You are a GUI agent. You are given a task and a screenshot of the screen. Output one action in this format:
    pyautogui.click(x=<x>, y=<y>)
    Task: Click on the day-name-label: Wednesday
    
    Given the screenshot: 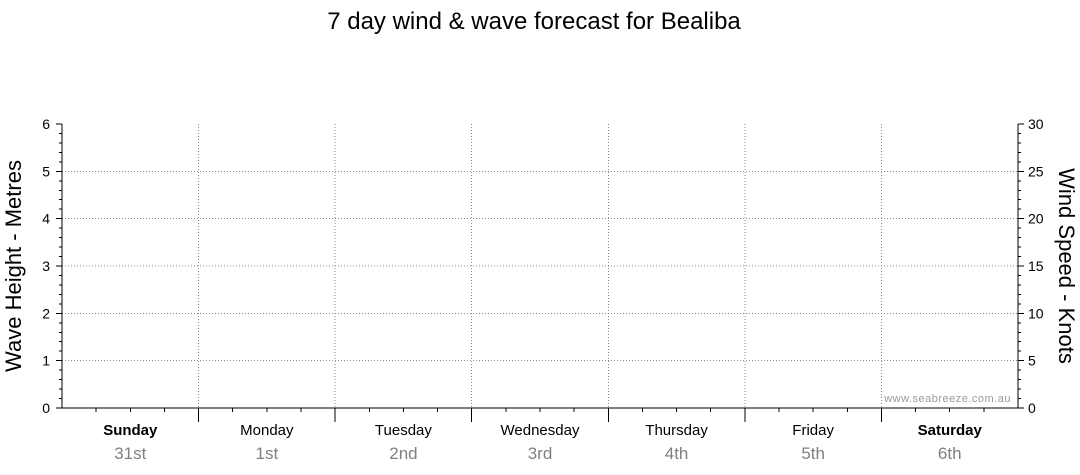 What is the action you would take?
    pyautogui.click(x=540, y=430)
    